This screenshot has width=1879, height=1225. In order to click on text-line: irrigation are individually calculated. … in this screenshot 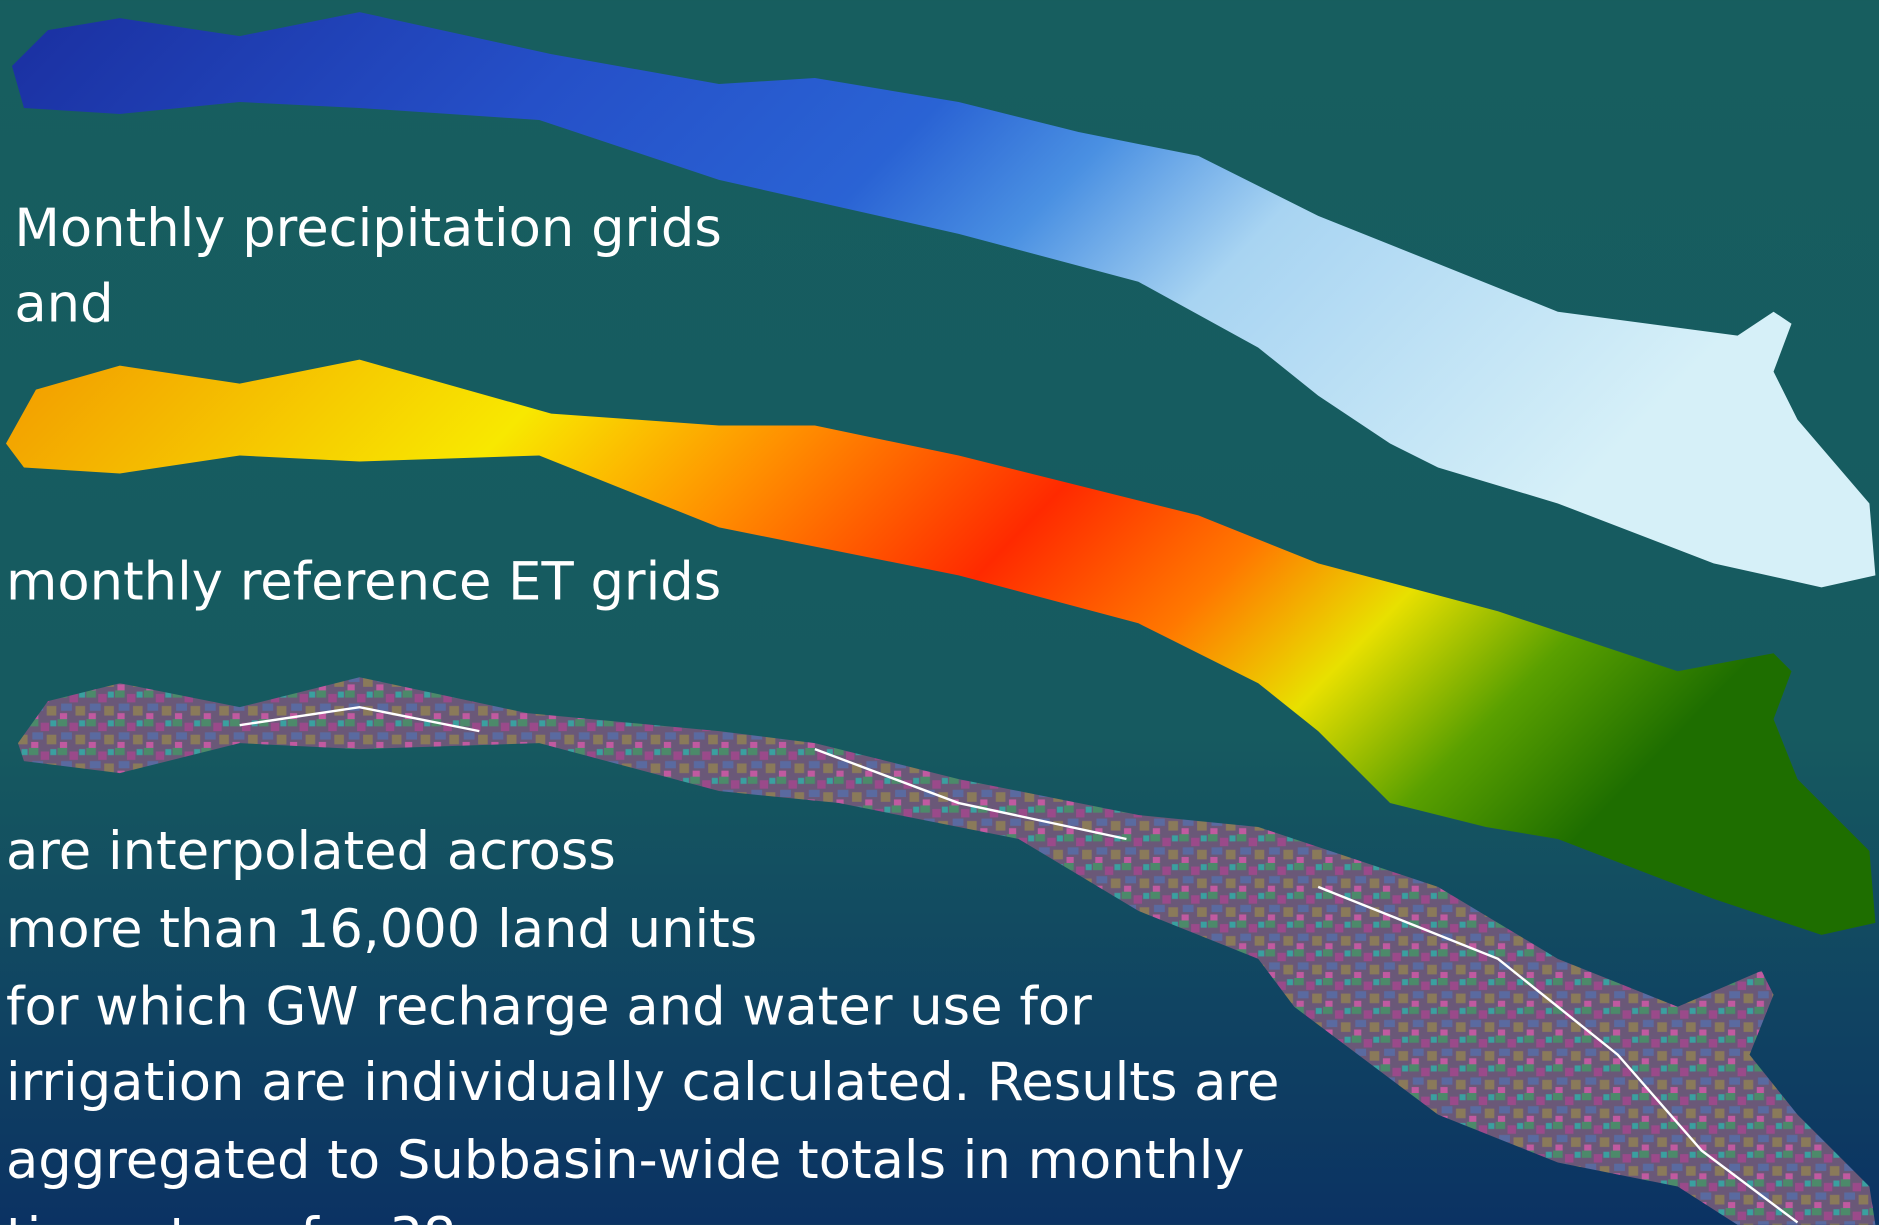, I will do `click(642, 1082)`.